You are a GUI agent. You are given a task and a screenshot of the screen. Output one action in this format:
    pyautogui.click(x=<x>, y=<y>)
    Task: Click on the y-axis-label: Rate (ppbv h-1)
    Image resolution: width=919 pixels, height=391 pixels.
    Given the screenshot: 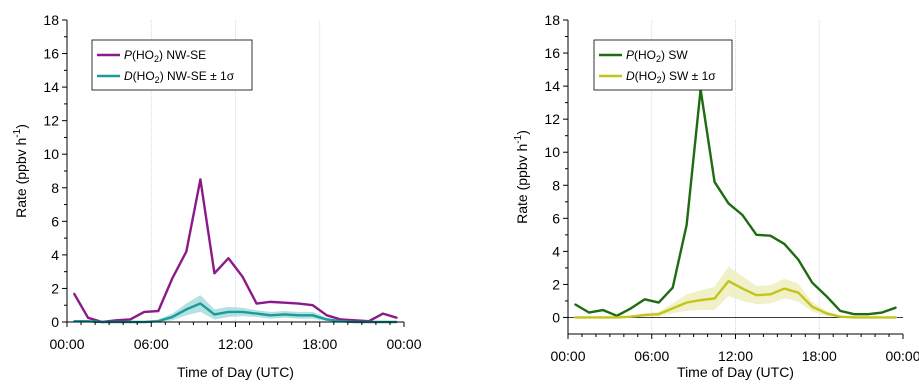 What is the action you would take?
    pyautogui.click(x=20, y=171)
    